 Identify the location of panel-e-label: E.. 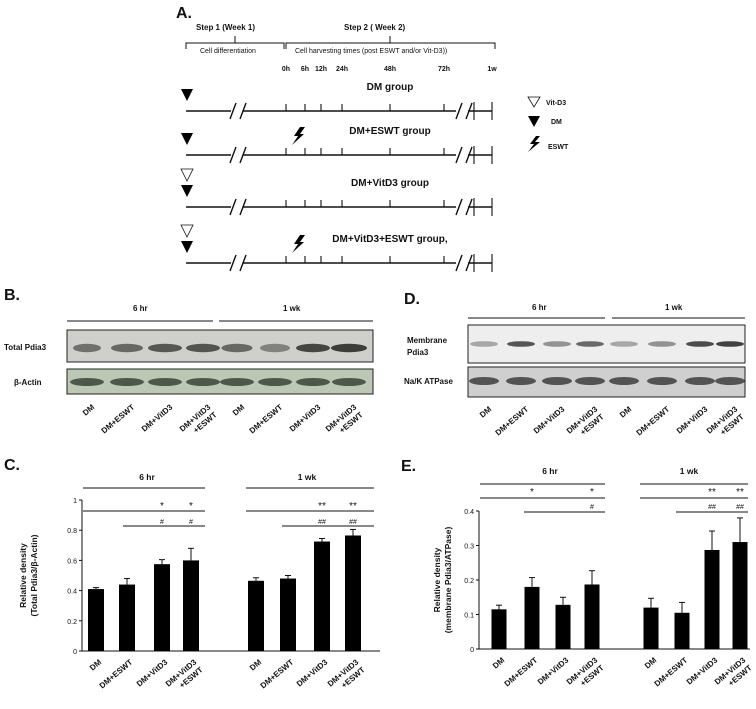
(408, 466).